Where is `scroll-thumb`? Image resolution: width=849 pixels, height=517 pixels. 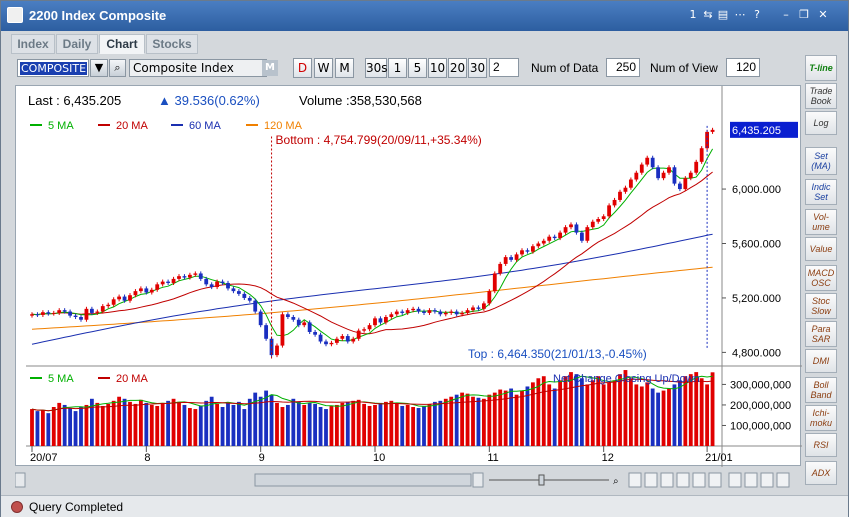
scroll-thumb is located at coordinates (363, 480).